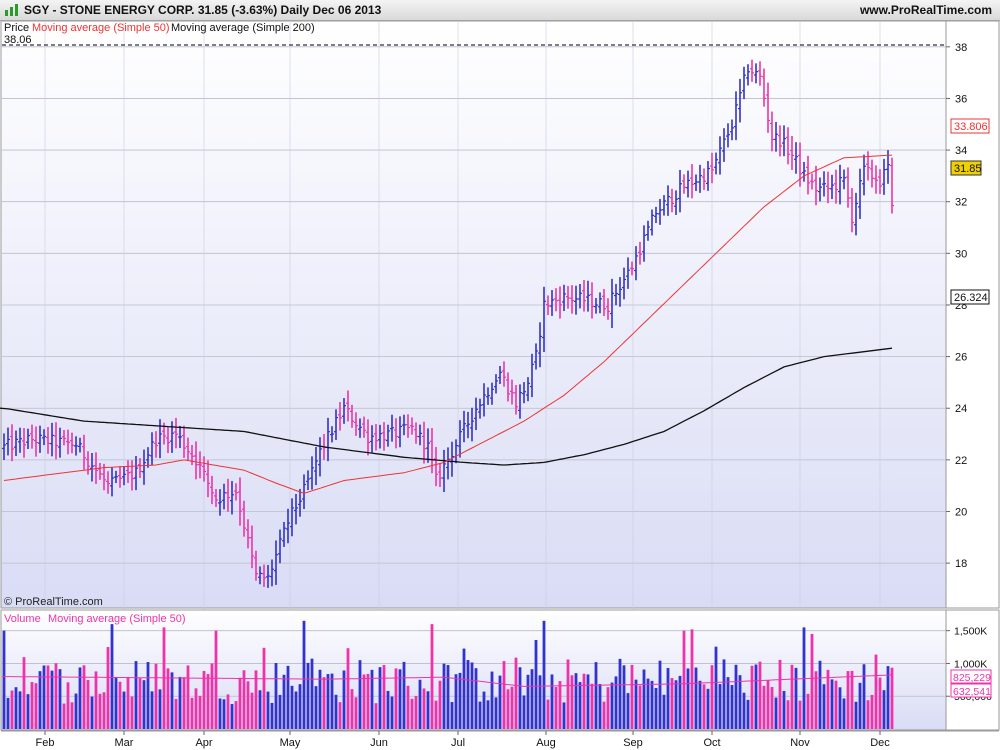 This screenshot has width=1000, height=750. What do you see at coordinates (290, 743) in the screenshot?
I see `month-label: May` at bounding box center [290, 743].